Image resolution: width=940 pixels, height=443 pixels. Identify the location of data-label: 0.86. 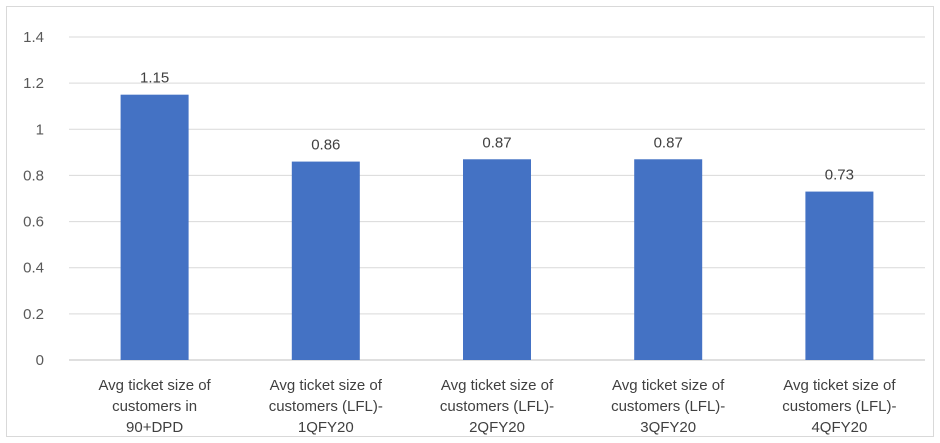
(325, 145).